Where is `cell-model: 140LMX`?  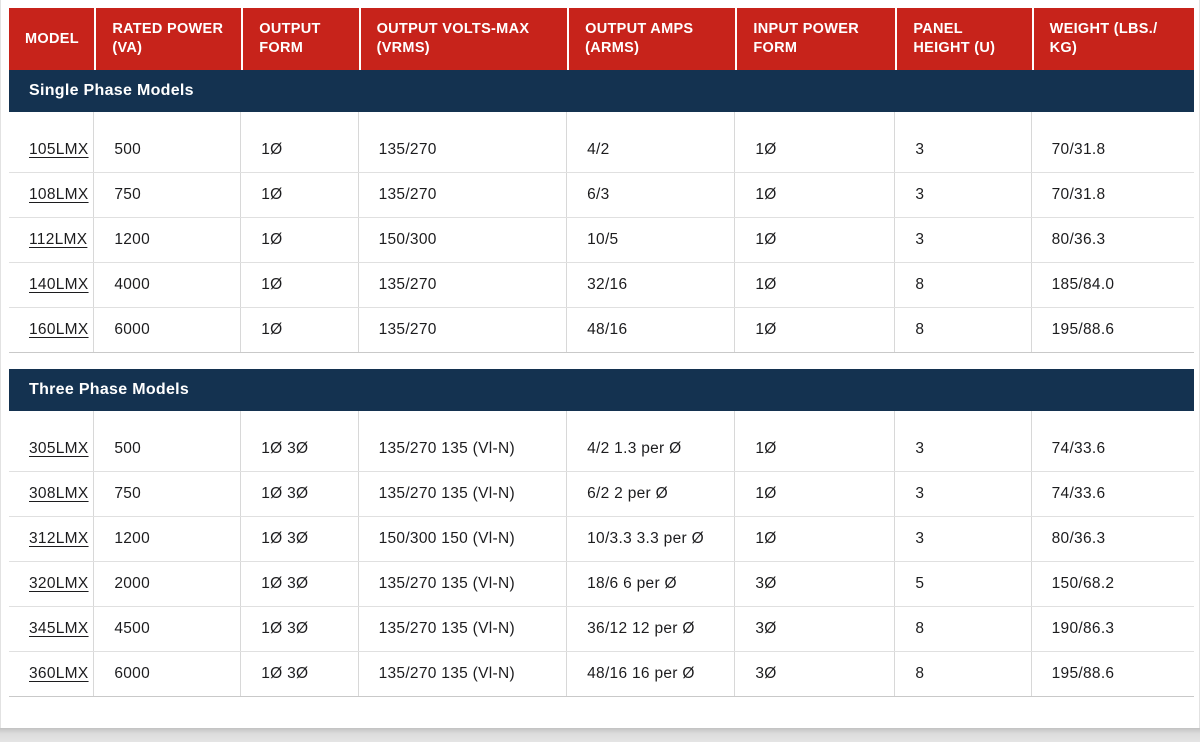
cell-model: 140LMX is located at coordinates (52, 285).